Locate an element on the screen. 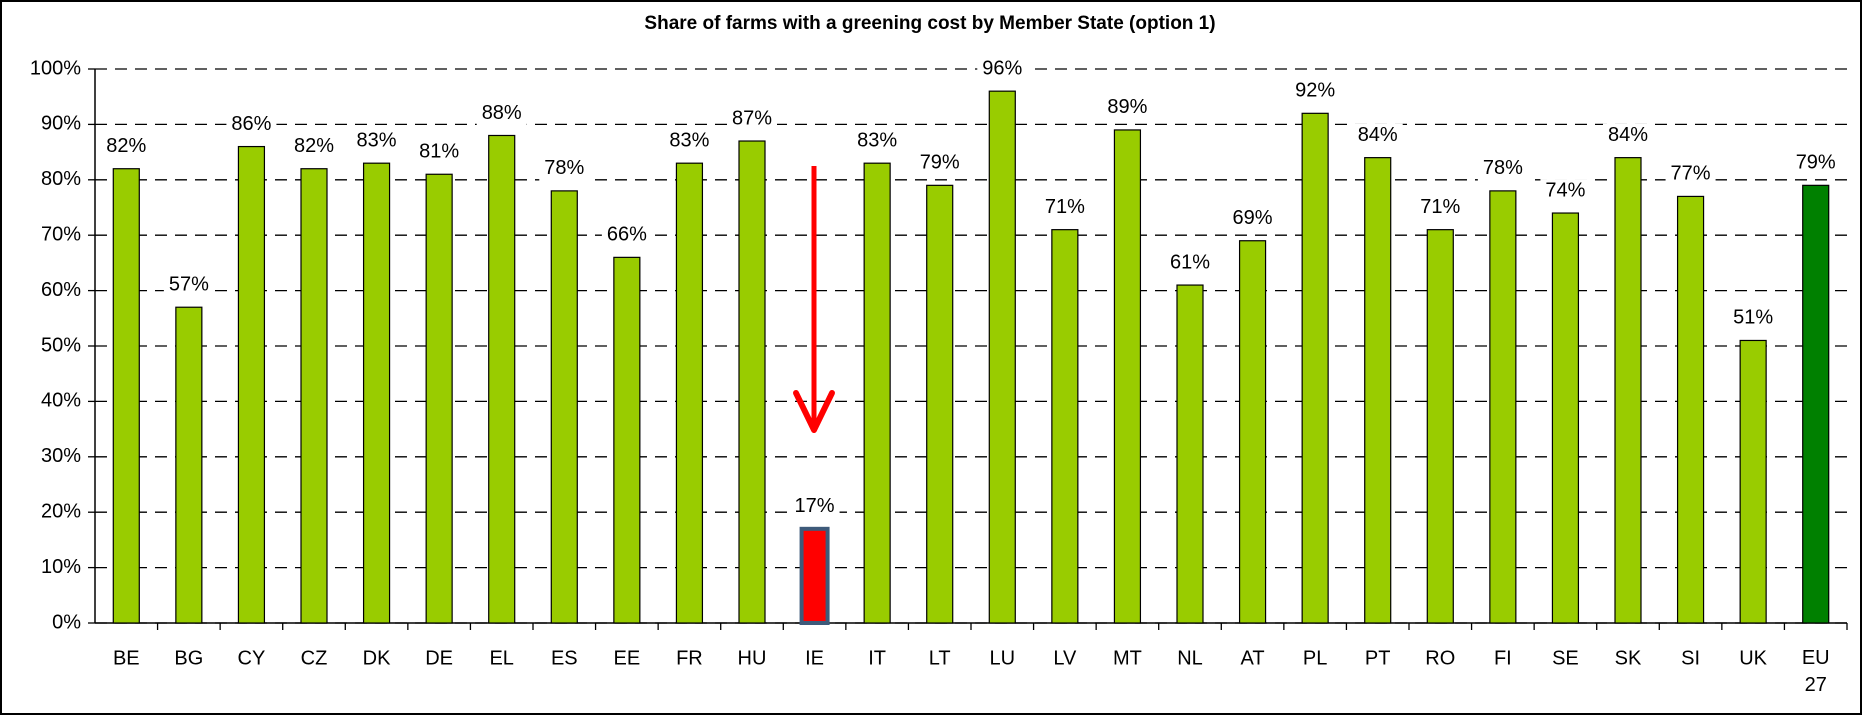  value-label: 17% is located at coordinates (815, 506).